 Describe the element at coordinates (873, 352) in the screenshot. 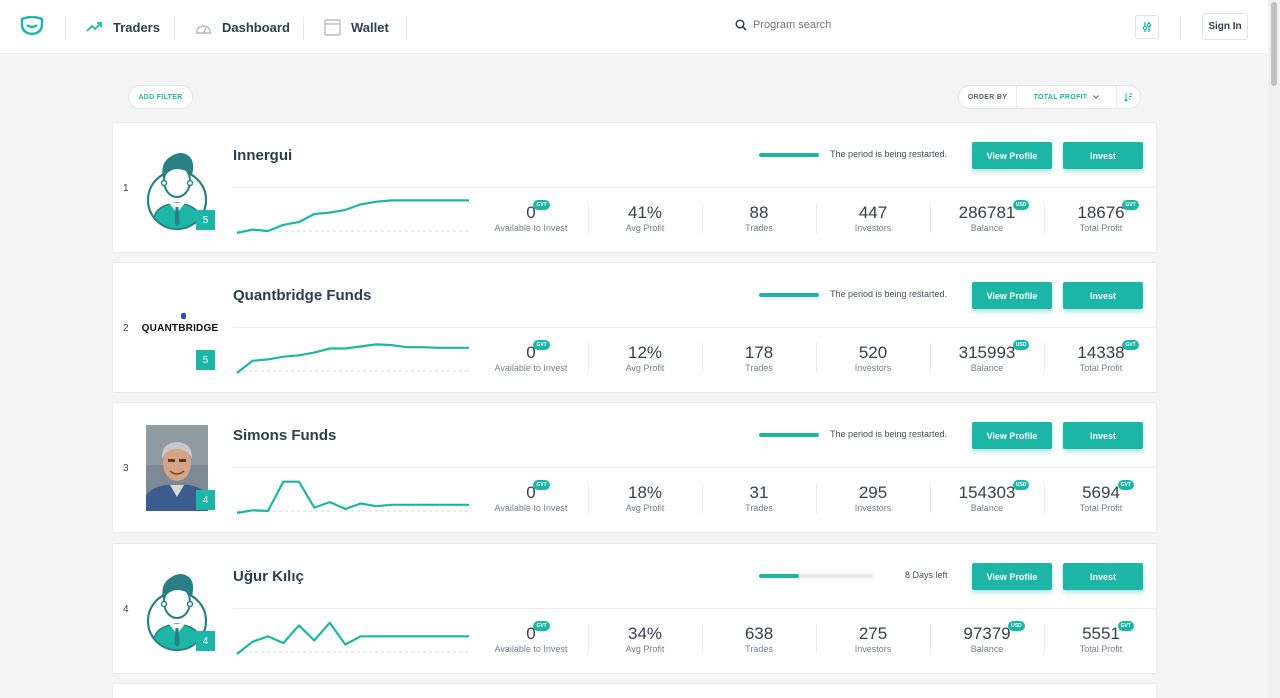

I see `stat-value: 520` at that location.